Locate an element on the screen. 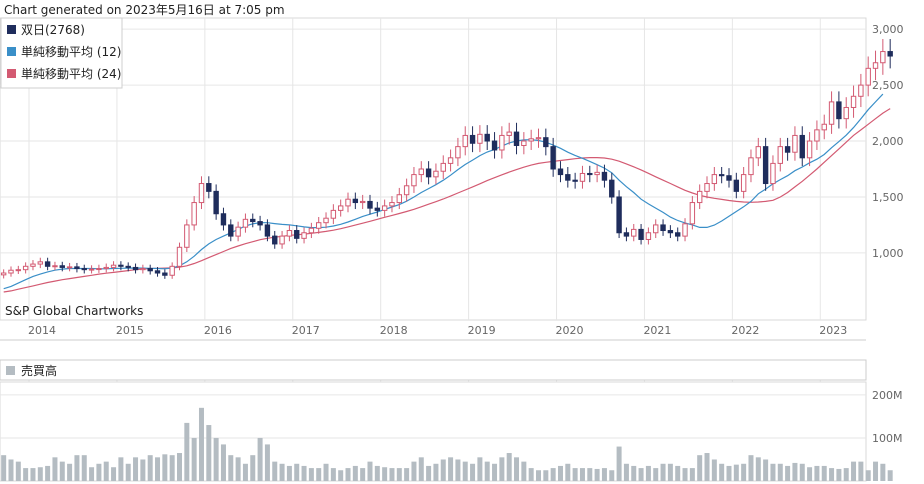 This screenshot has width=924, height=484. volume-header is located at coordinates (433, 370).